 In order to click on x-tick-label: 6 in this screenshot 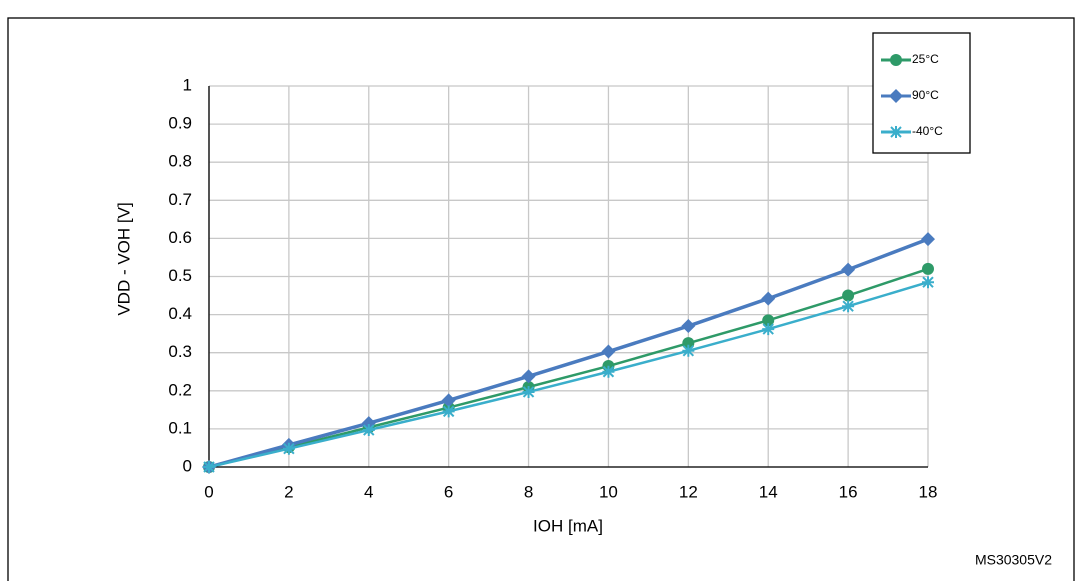, I will do `click(448, 491)`.